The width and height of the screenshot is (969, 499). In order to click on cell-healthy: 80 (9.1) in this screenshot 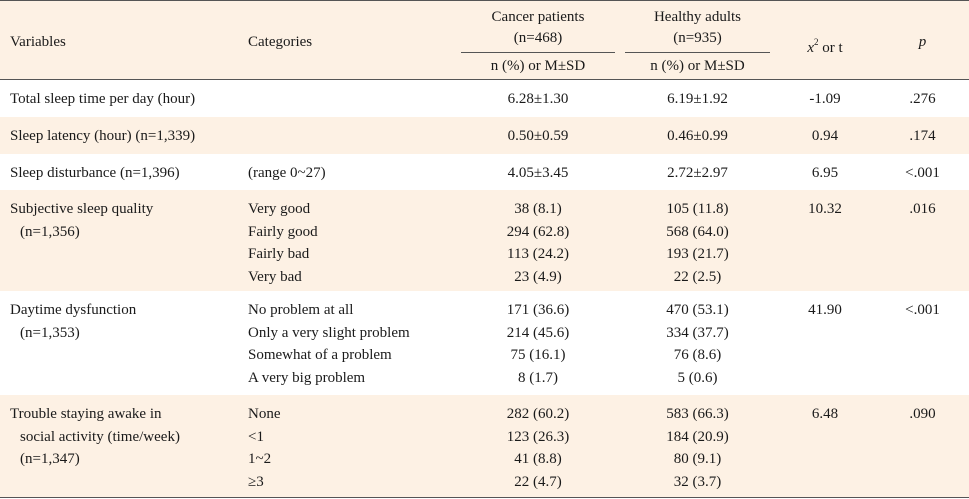, I will do `click(697, 459)`.